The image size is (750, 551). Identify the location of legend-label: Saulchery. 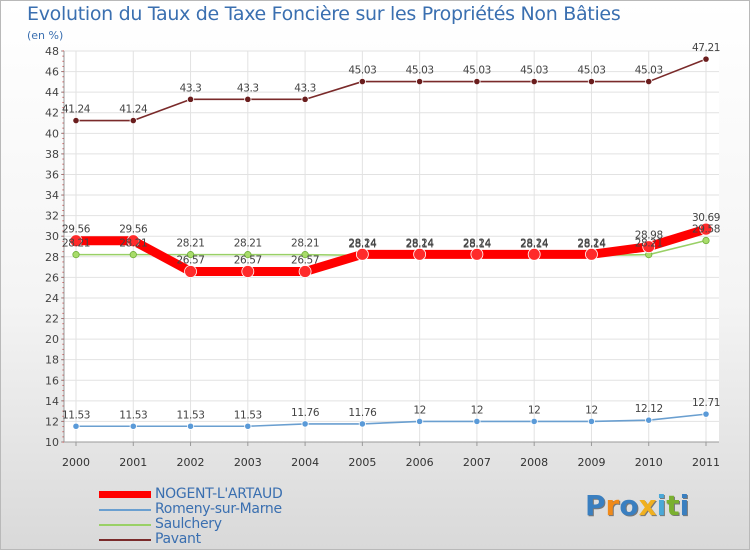
(188, 524).